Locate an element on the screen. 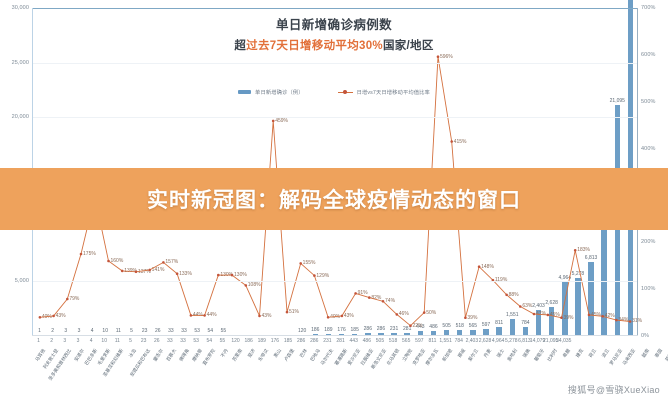 The height and width of the screenshot is (400, 668). y-axis-tick: 20,000 is located at coordinates (20, 117).